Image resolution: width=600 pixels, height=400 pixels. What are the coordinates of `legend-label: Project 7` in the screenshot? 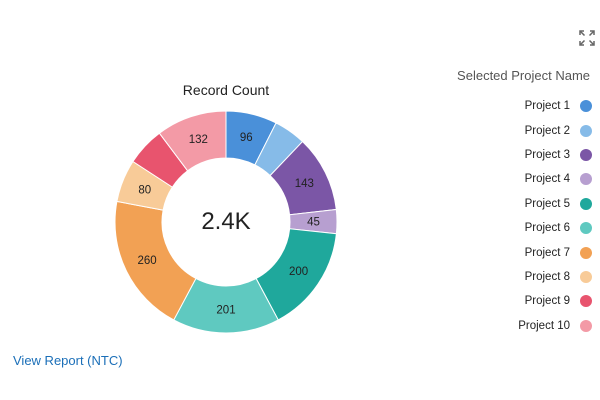 It's located at (547, 252).